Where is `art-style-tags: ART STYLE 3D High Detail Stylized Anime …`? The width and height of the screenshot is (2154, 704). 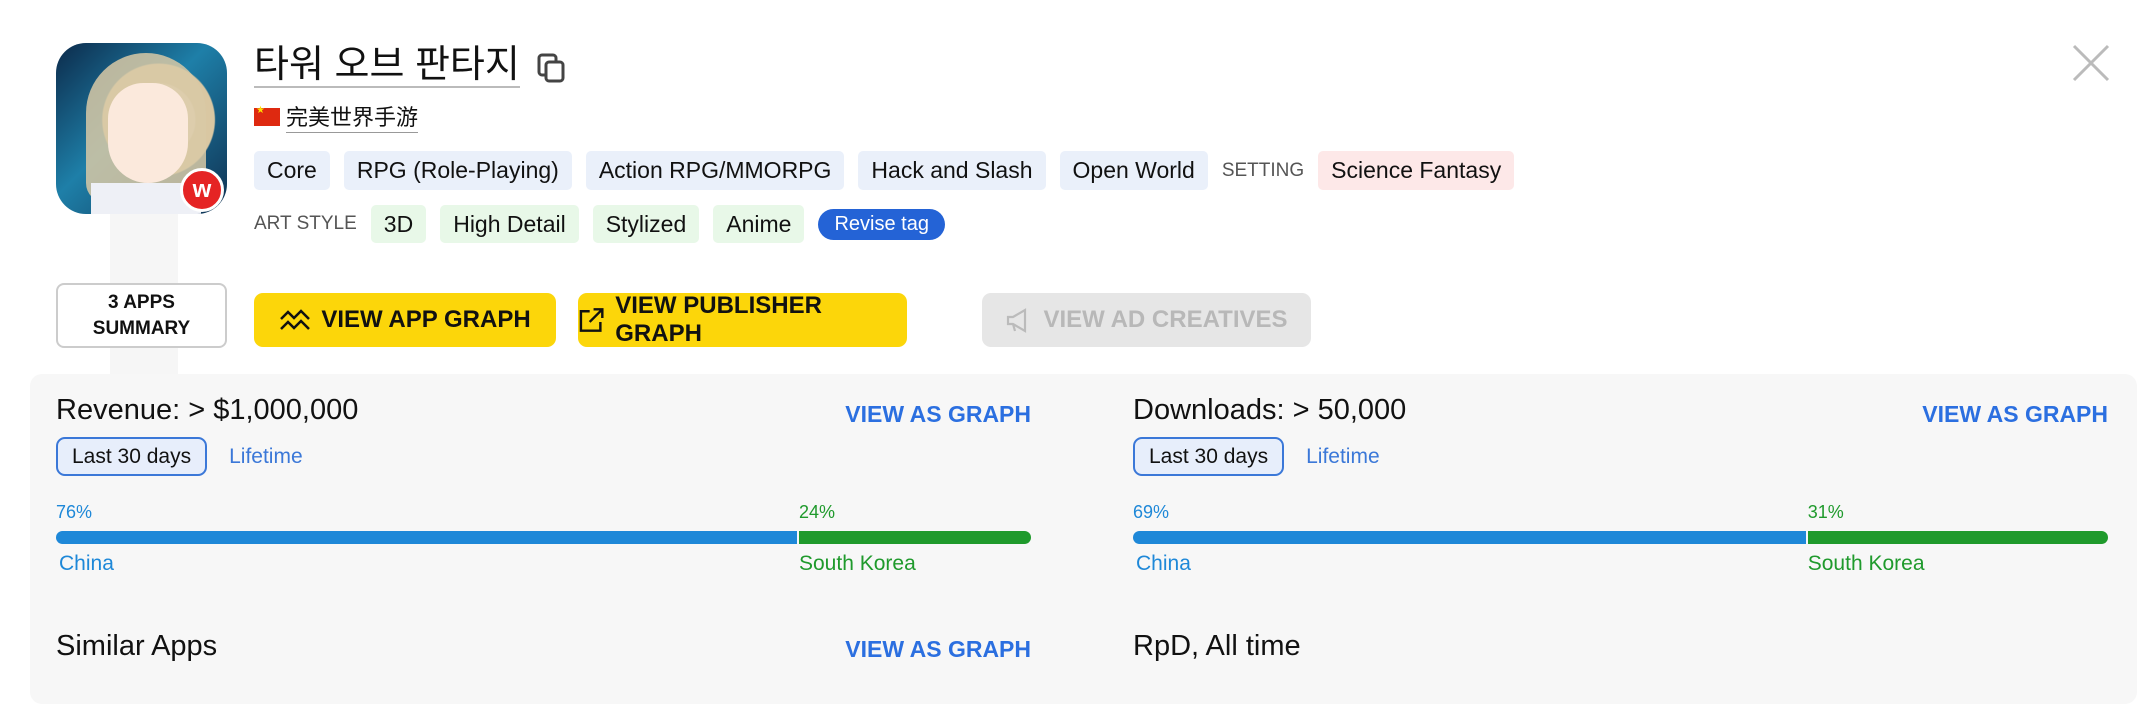
art-style-tags: ART STYLE 3D High Detail Stylized Anime … is located at coordinates (599, 224).